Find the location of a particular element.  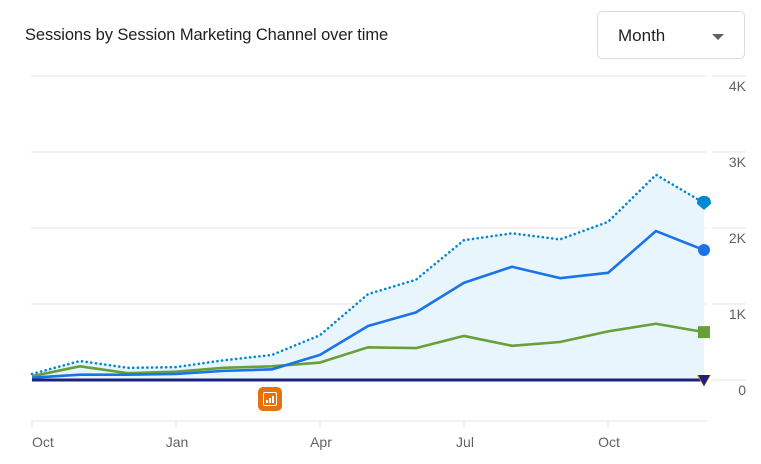

y-tick-label: 3K is located at coordinates (738, 162).